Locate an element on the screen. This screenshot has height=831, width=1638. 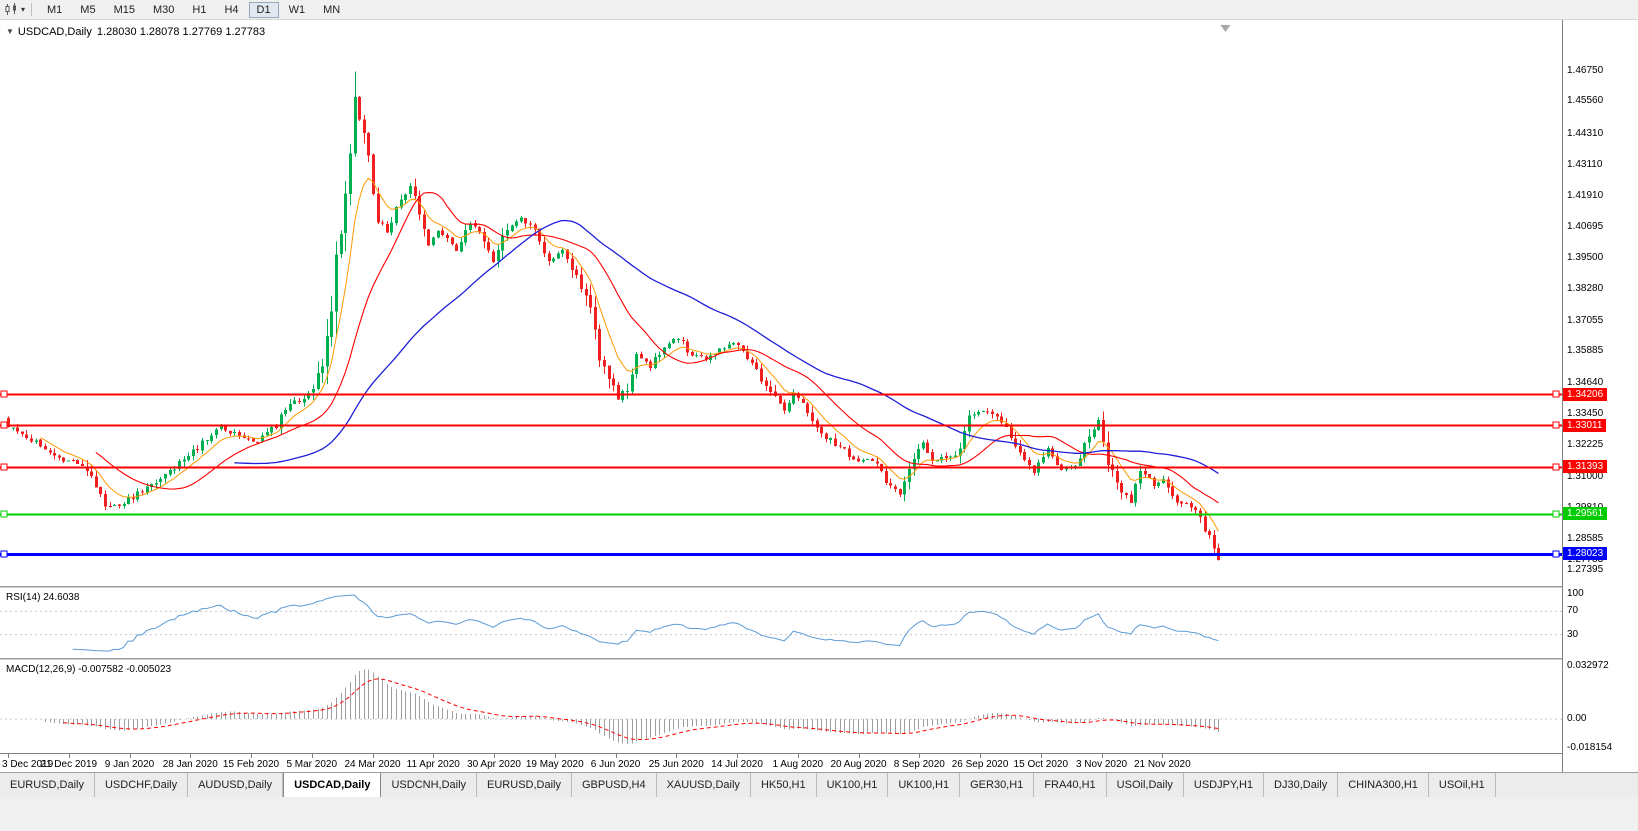
symbol-tab-gbpusd-h4: GBPUSD,H4 is located at coordinates (614, 785).